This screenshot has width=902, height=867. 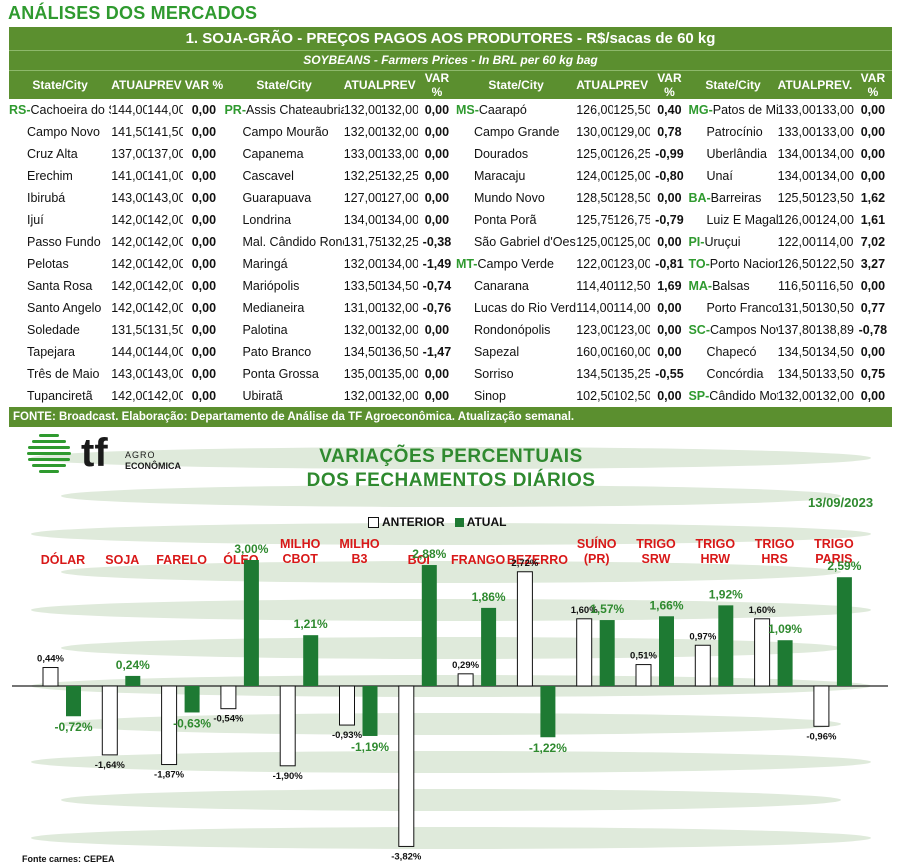 I want to click on city-name: Balsas, so click(x=731, y=286).